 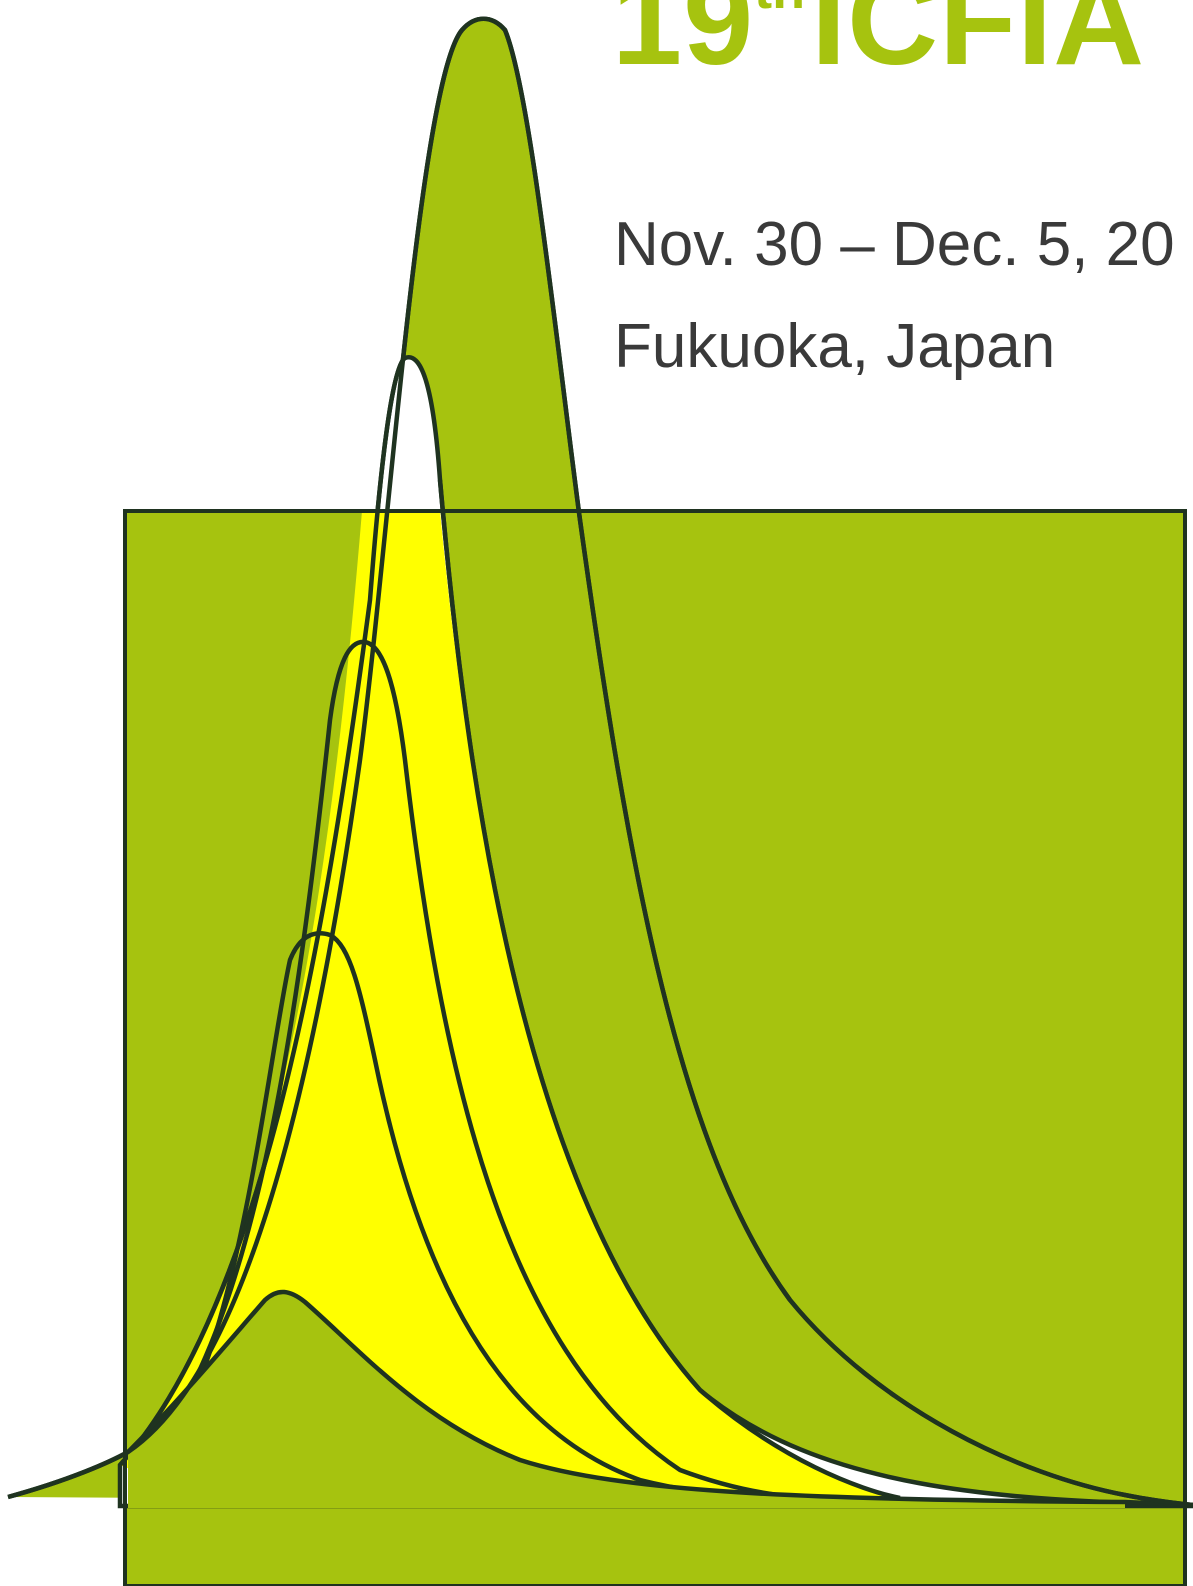 What do you see at coordinates (894, 244) in the screenshot?
I see `event-dates: Nov. 30 – Dec. 5, 20` at bounding box center [894, 244].